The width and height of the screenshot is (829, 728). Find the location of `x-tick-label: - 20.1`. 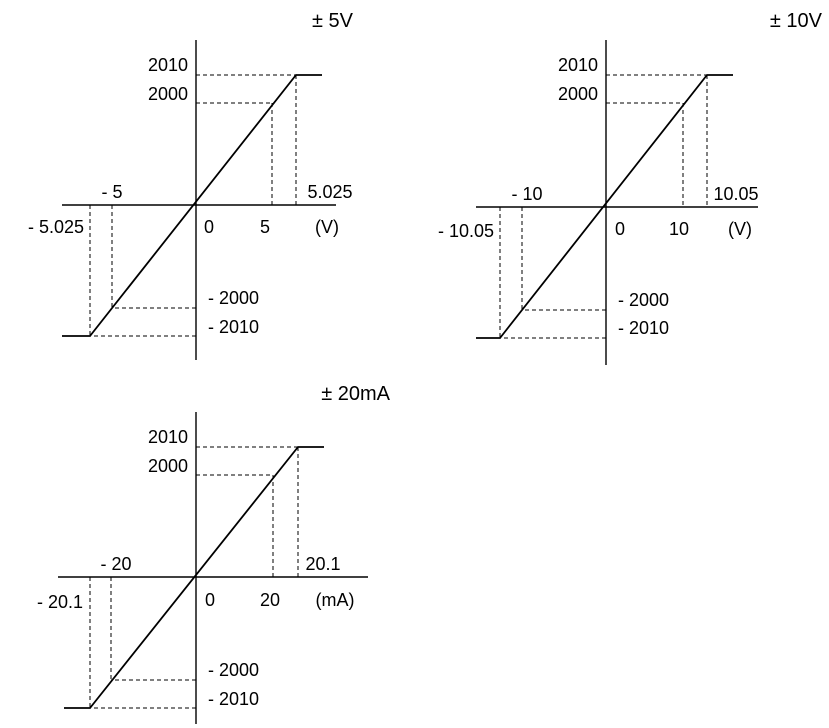

x-tick-label: - 20.1 is located at coordinates (60, 602).